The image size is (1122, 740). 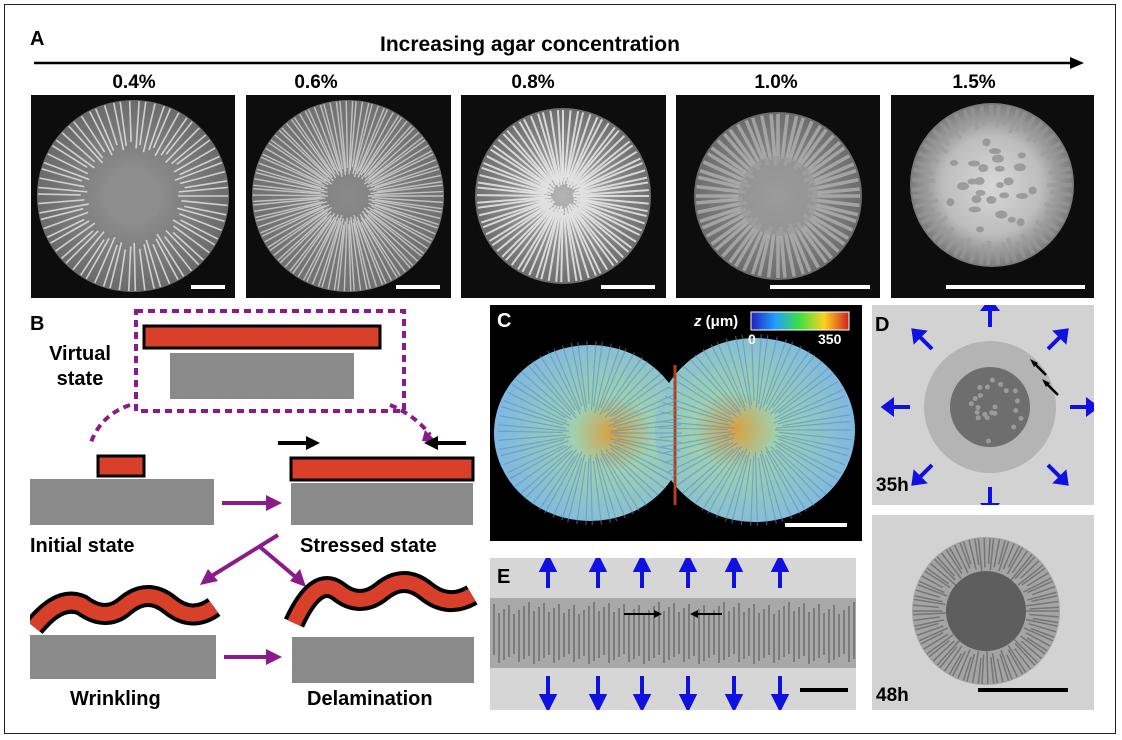 What do you see at coordinates (368, 546) in the screenshot?
I see `stressed-state-label: Stressed state` at bounding box center [368, 546].